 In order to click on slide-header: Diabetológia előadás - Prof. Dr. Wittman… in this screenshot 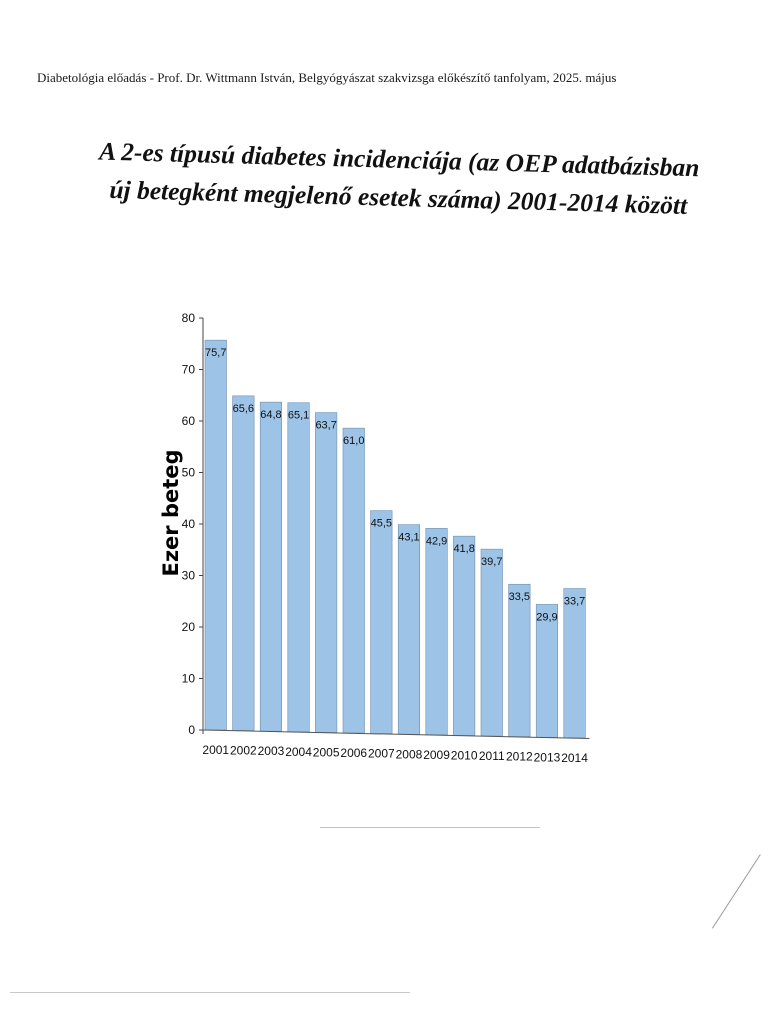, I will do `click(327, 77)`.